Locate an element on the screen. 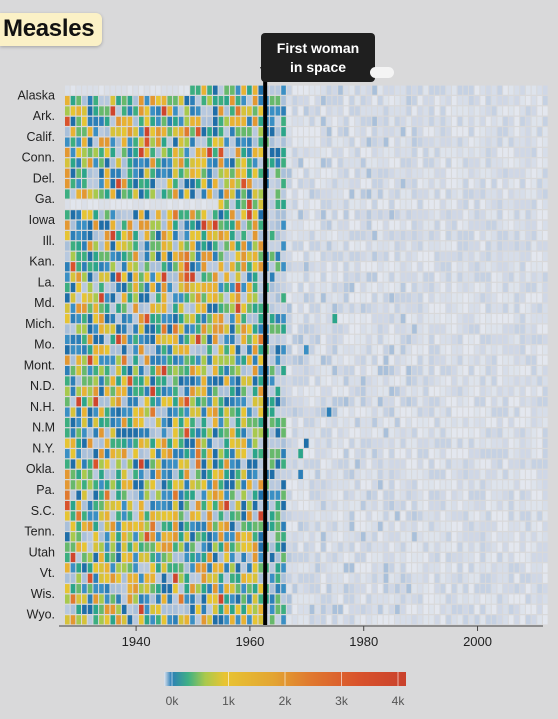 The height and width of the screenshot is (719, 558). row-label: Wis. is located at coordinates (43, 594).